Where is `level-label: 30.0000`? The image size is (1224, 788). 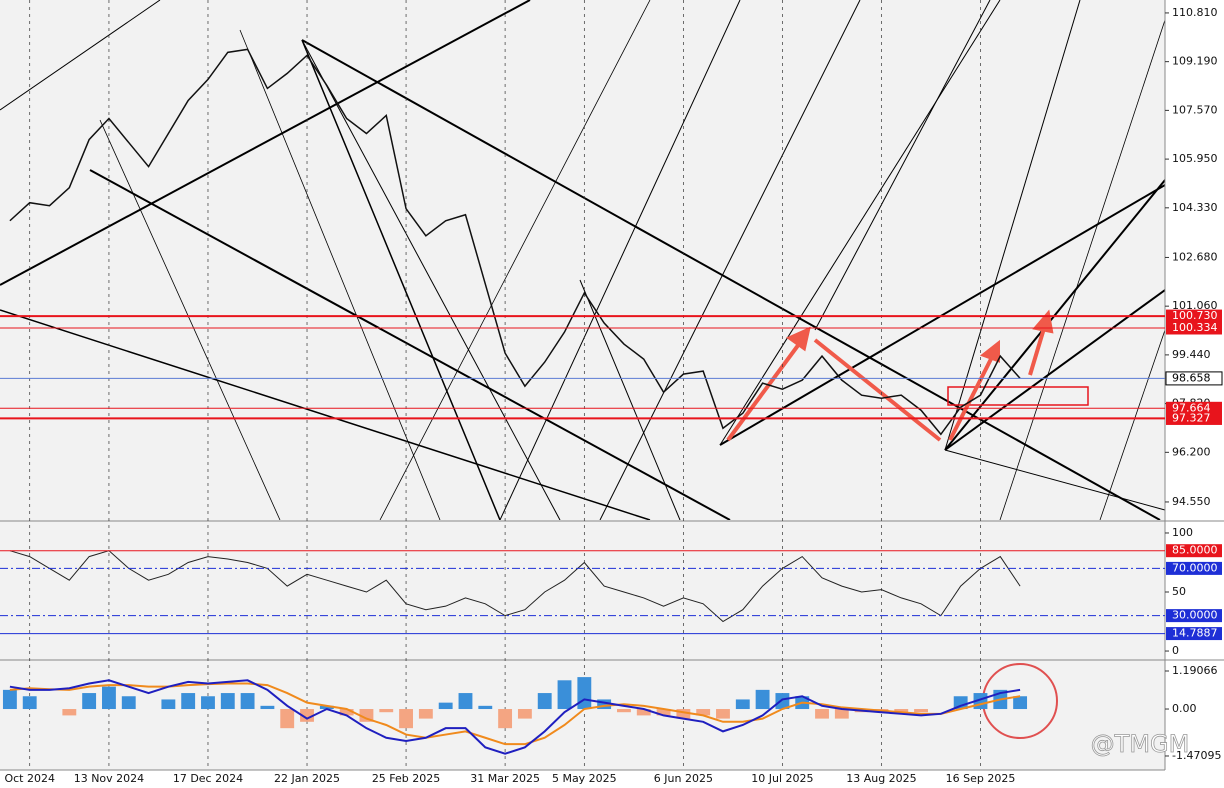
level-label: 30.0000 is located at coordinates (1195, 615).